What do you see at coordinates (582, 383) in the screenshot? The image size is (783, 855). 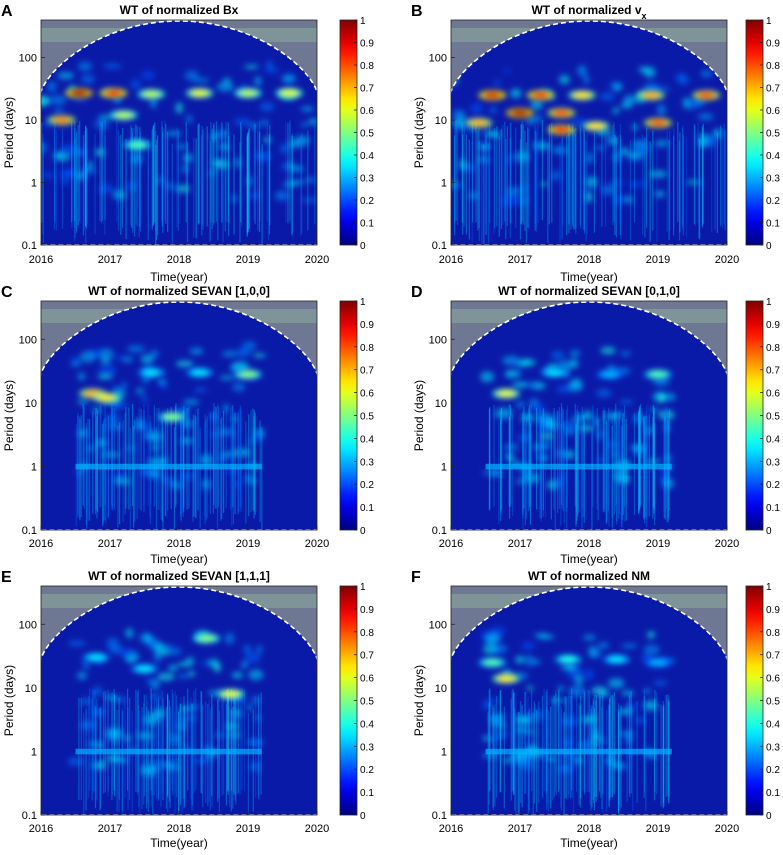 I see `hotspots` at bounding box center [582, 383].